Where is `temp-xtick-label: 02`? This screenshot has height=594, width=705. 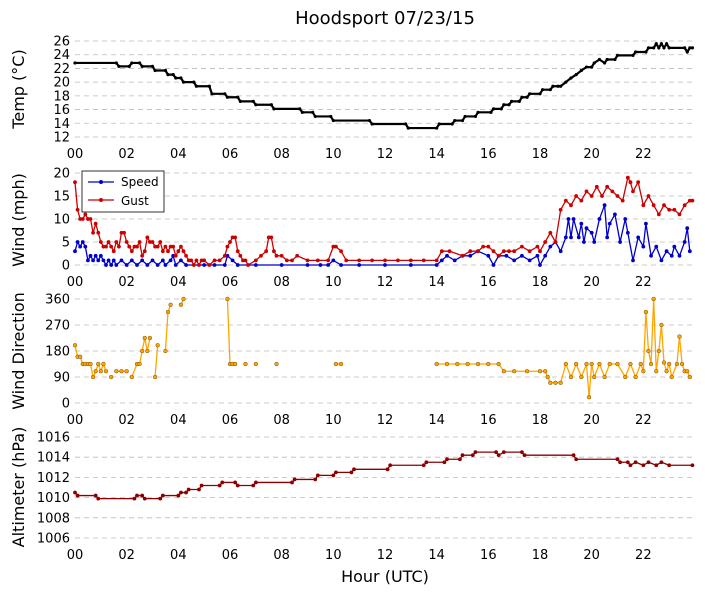 temp-xtick-label: 02 is located at coordinates (126, 154).